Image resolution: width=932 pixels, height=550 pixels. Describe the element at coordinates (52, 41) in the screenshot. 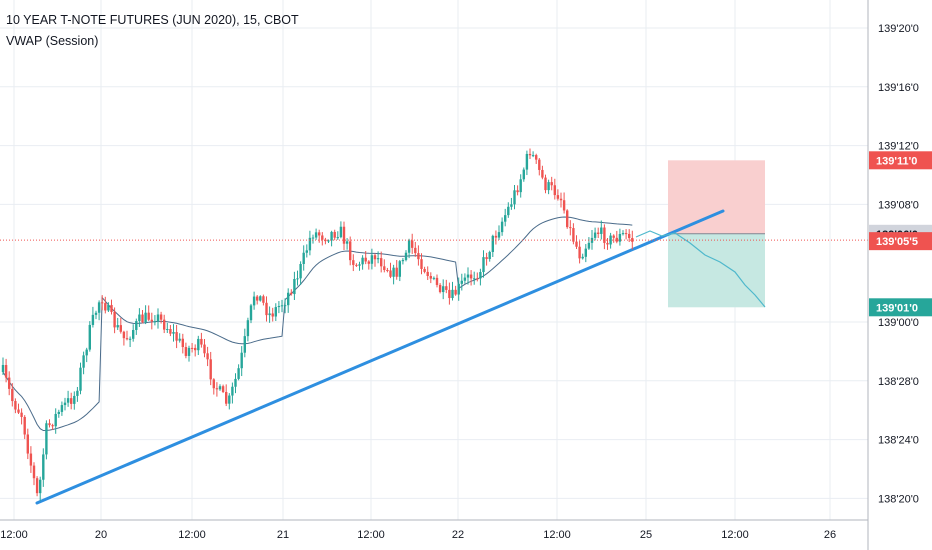

I see `indicator-label: VWAP (Session)` at that location.